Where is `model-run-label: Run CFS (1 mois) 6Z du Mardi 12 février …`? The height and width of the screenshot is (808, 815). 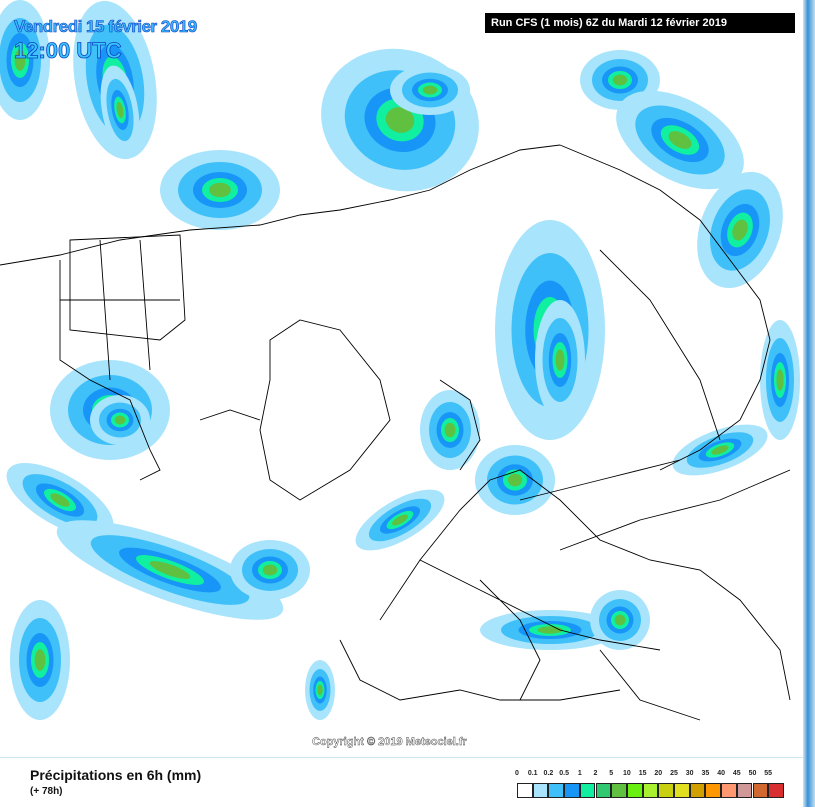
model-run-label: Run CFS (1 mois) 6Z du Mardi 12 février … is located at coordinates (640, 23).